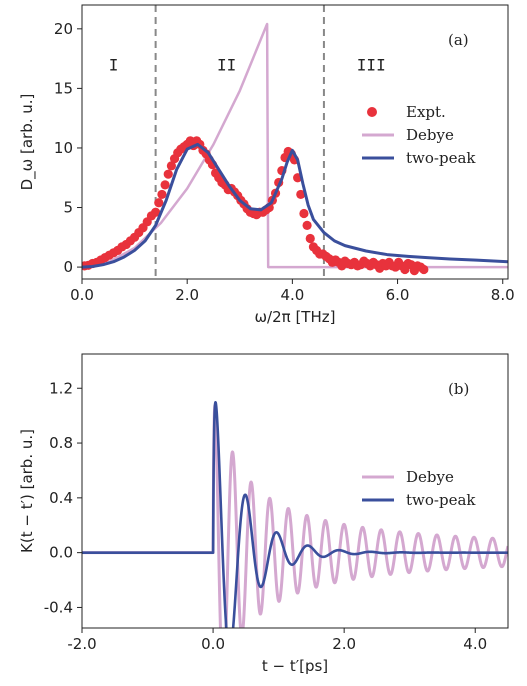 The image size is (527, 686). What do you see at coordinates (372, 112) in the screenshot?
I see `legend-marker-expt` at bounding box center [372, 112].